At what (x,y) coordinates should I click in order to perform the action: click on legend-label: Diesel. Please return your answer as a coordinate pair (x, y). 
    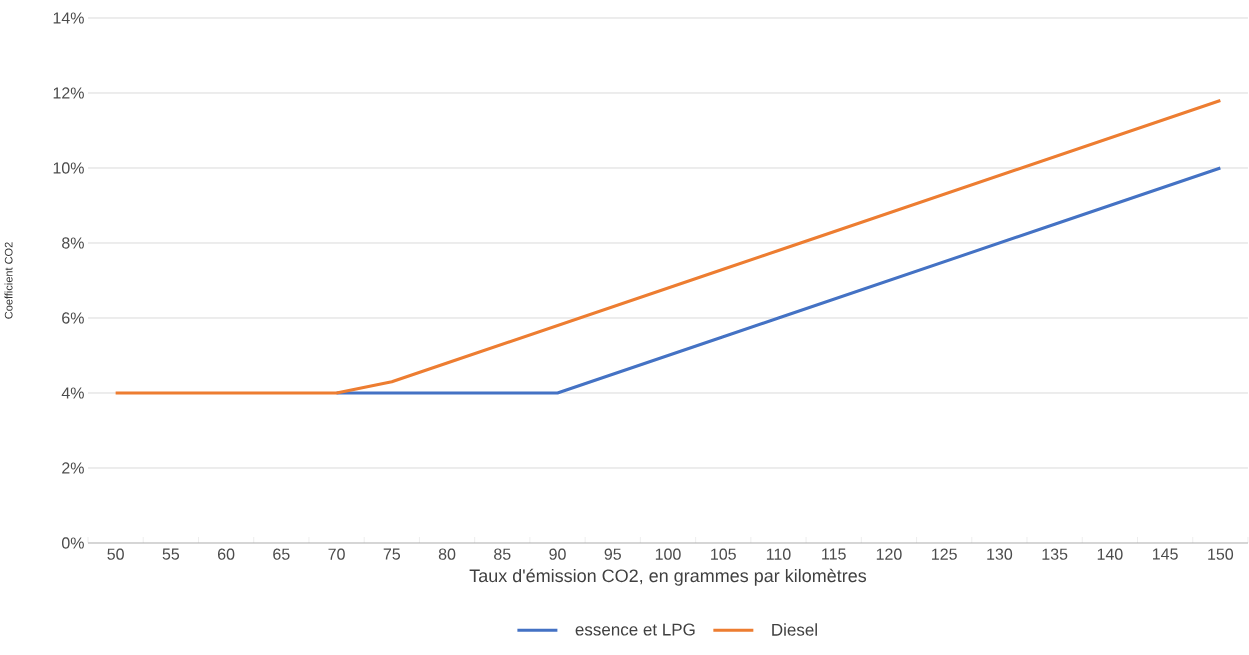
    Looking at the image, I should click on (794, 629).